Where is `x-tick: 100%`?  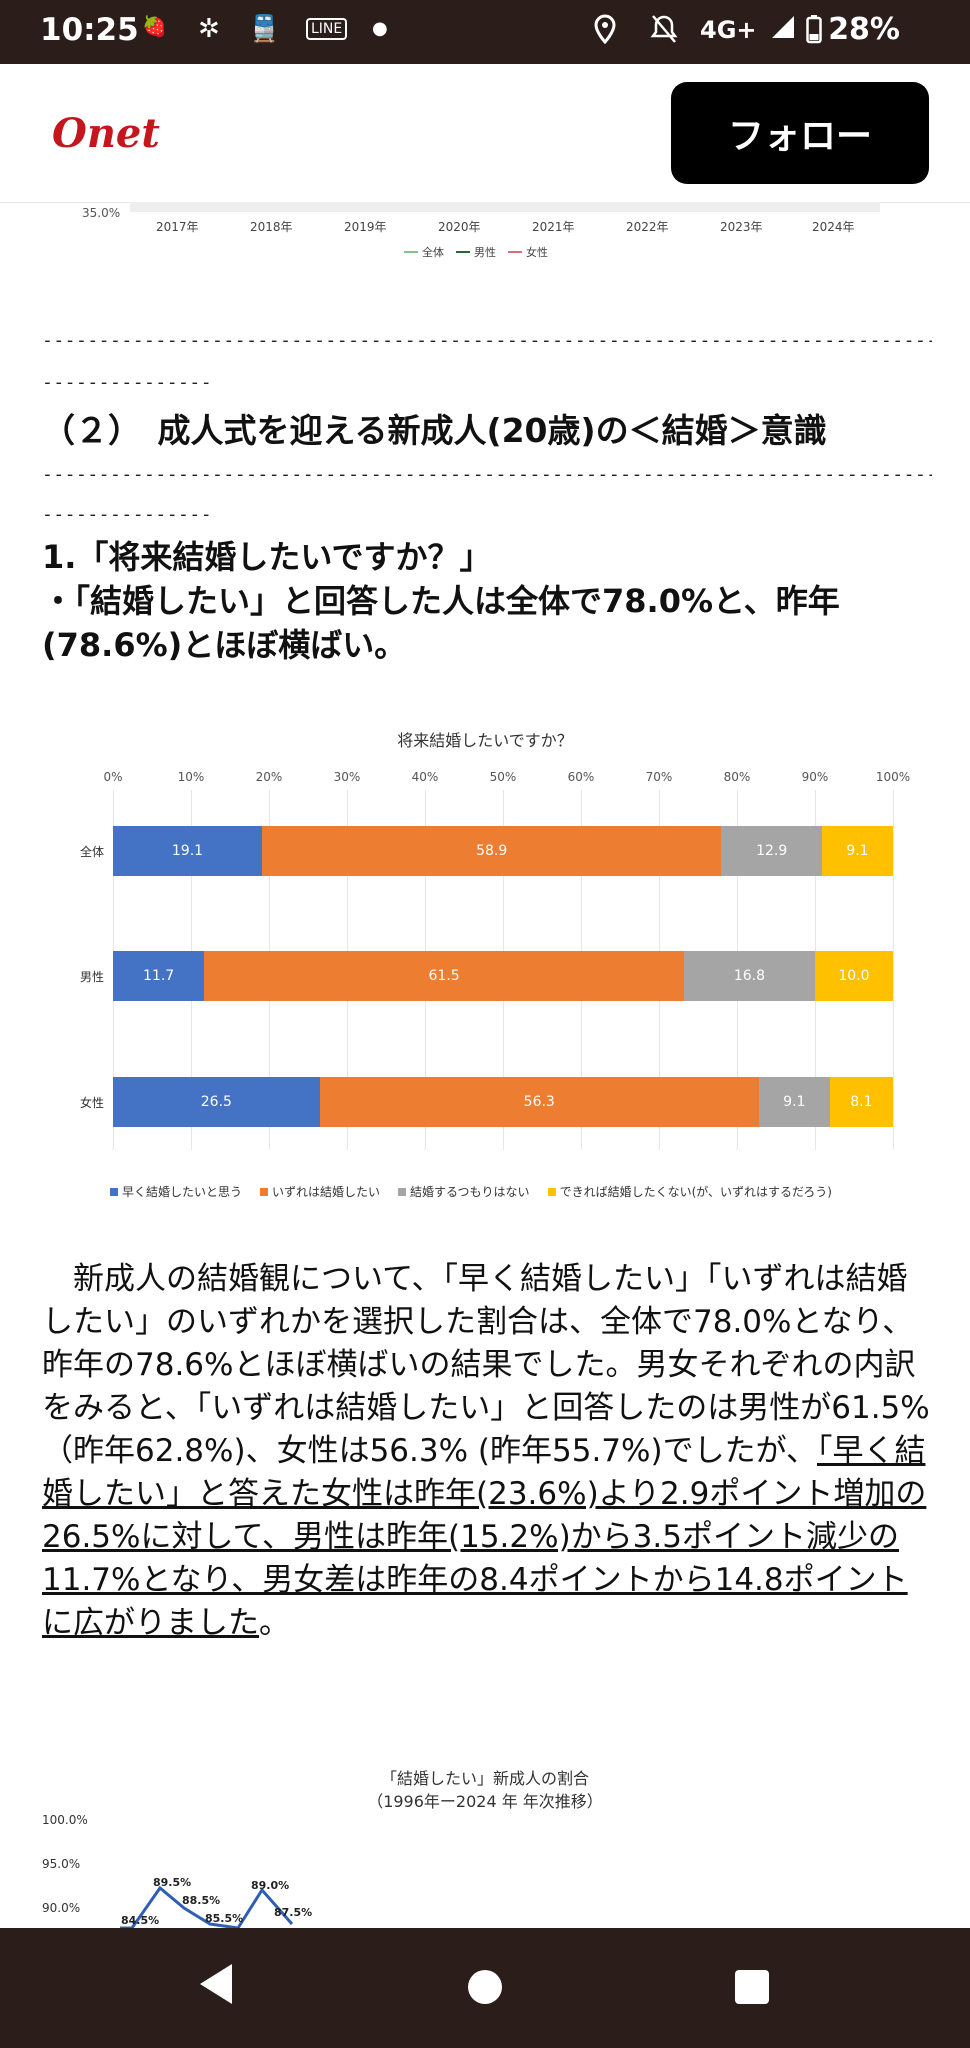
x-tick: 100% is located at coordinates (893, 777).